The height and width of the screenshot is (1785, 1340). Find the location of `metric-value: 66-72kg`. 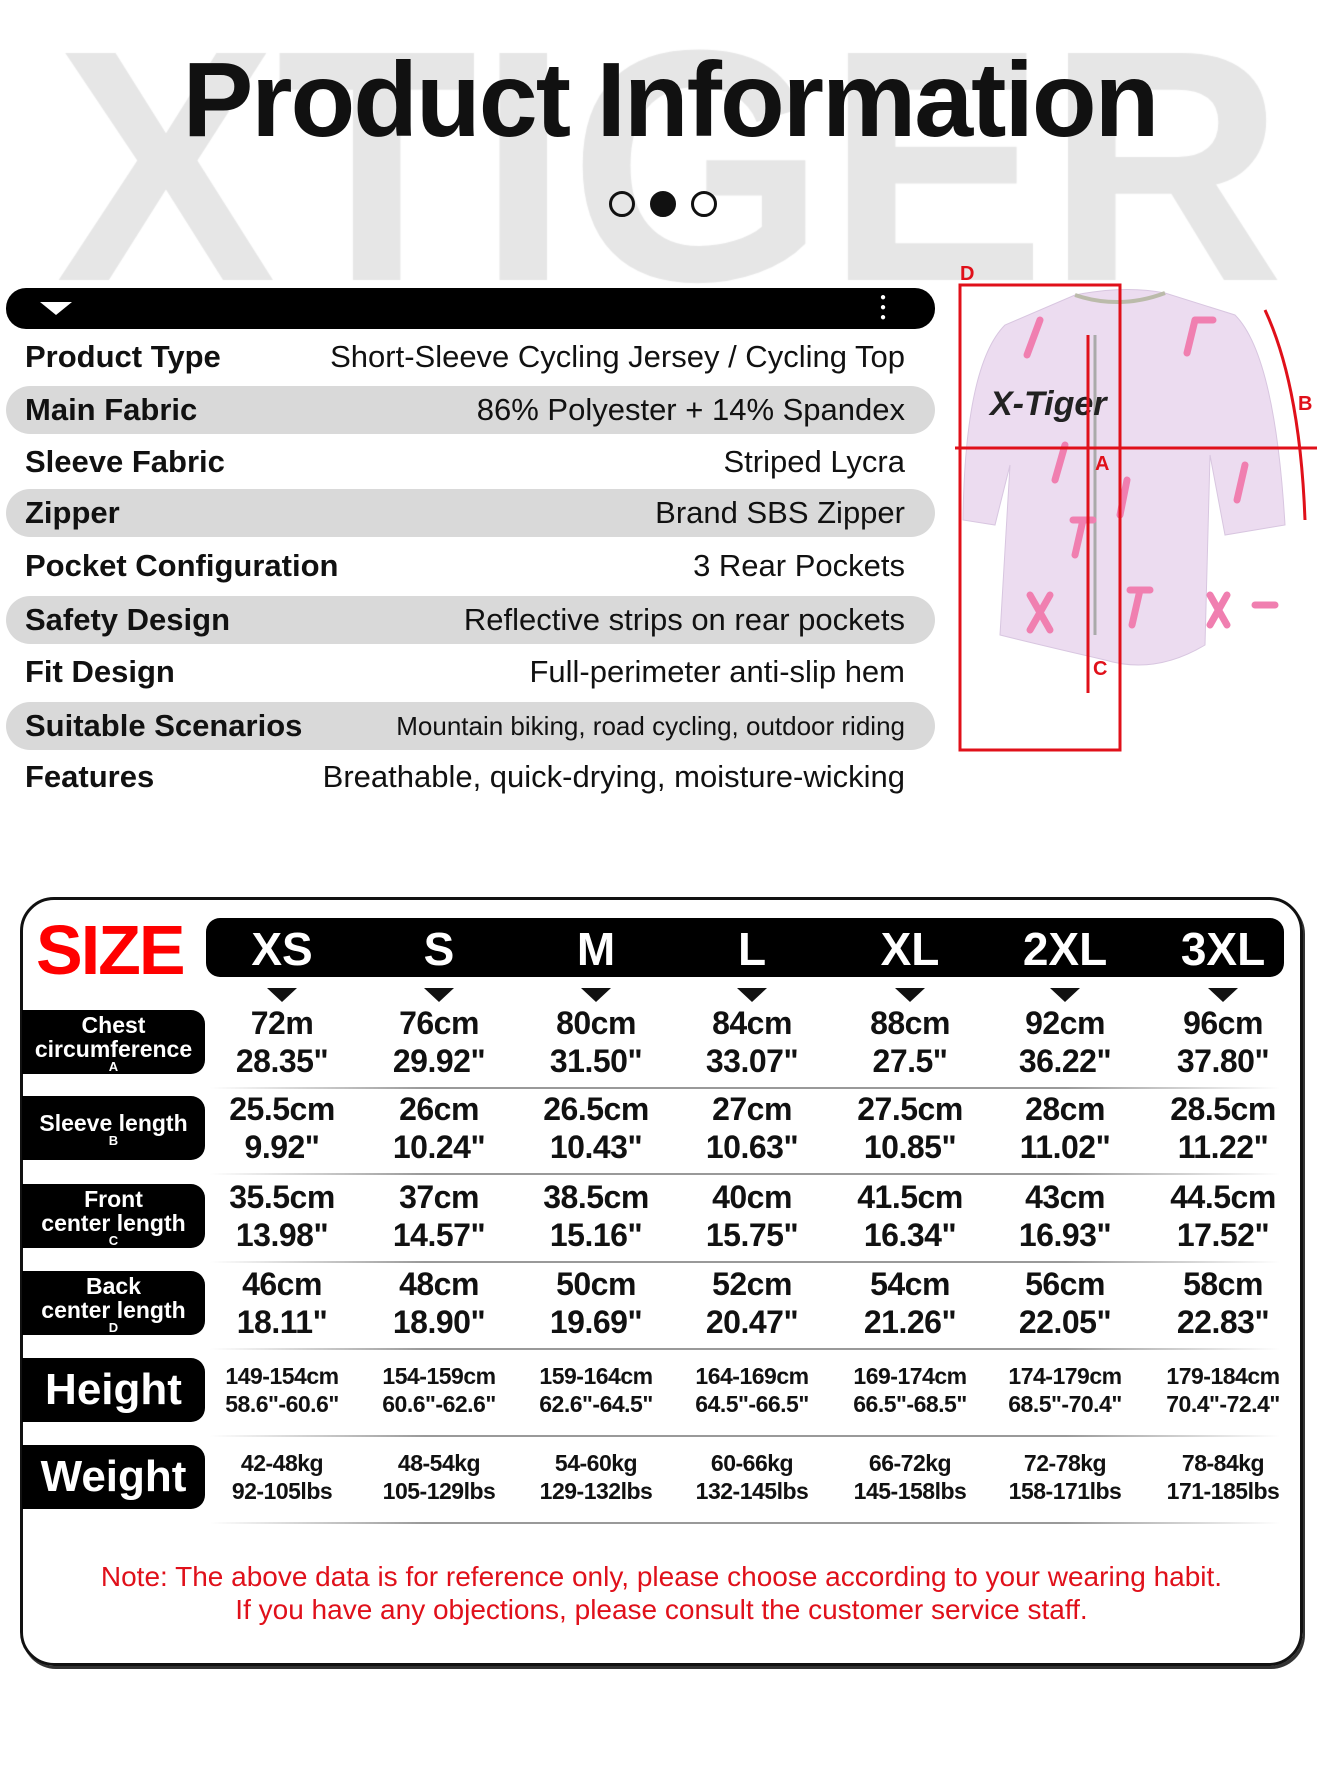

metric-value: 66-72kg is located at coordinates (910, 1463).